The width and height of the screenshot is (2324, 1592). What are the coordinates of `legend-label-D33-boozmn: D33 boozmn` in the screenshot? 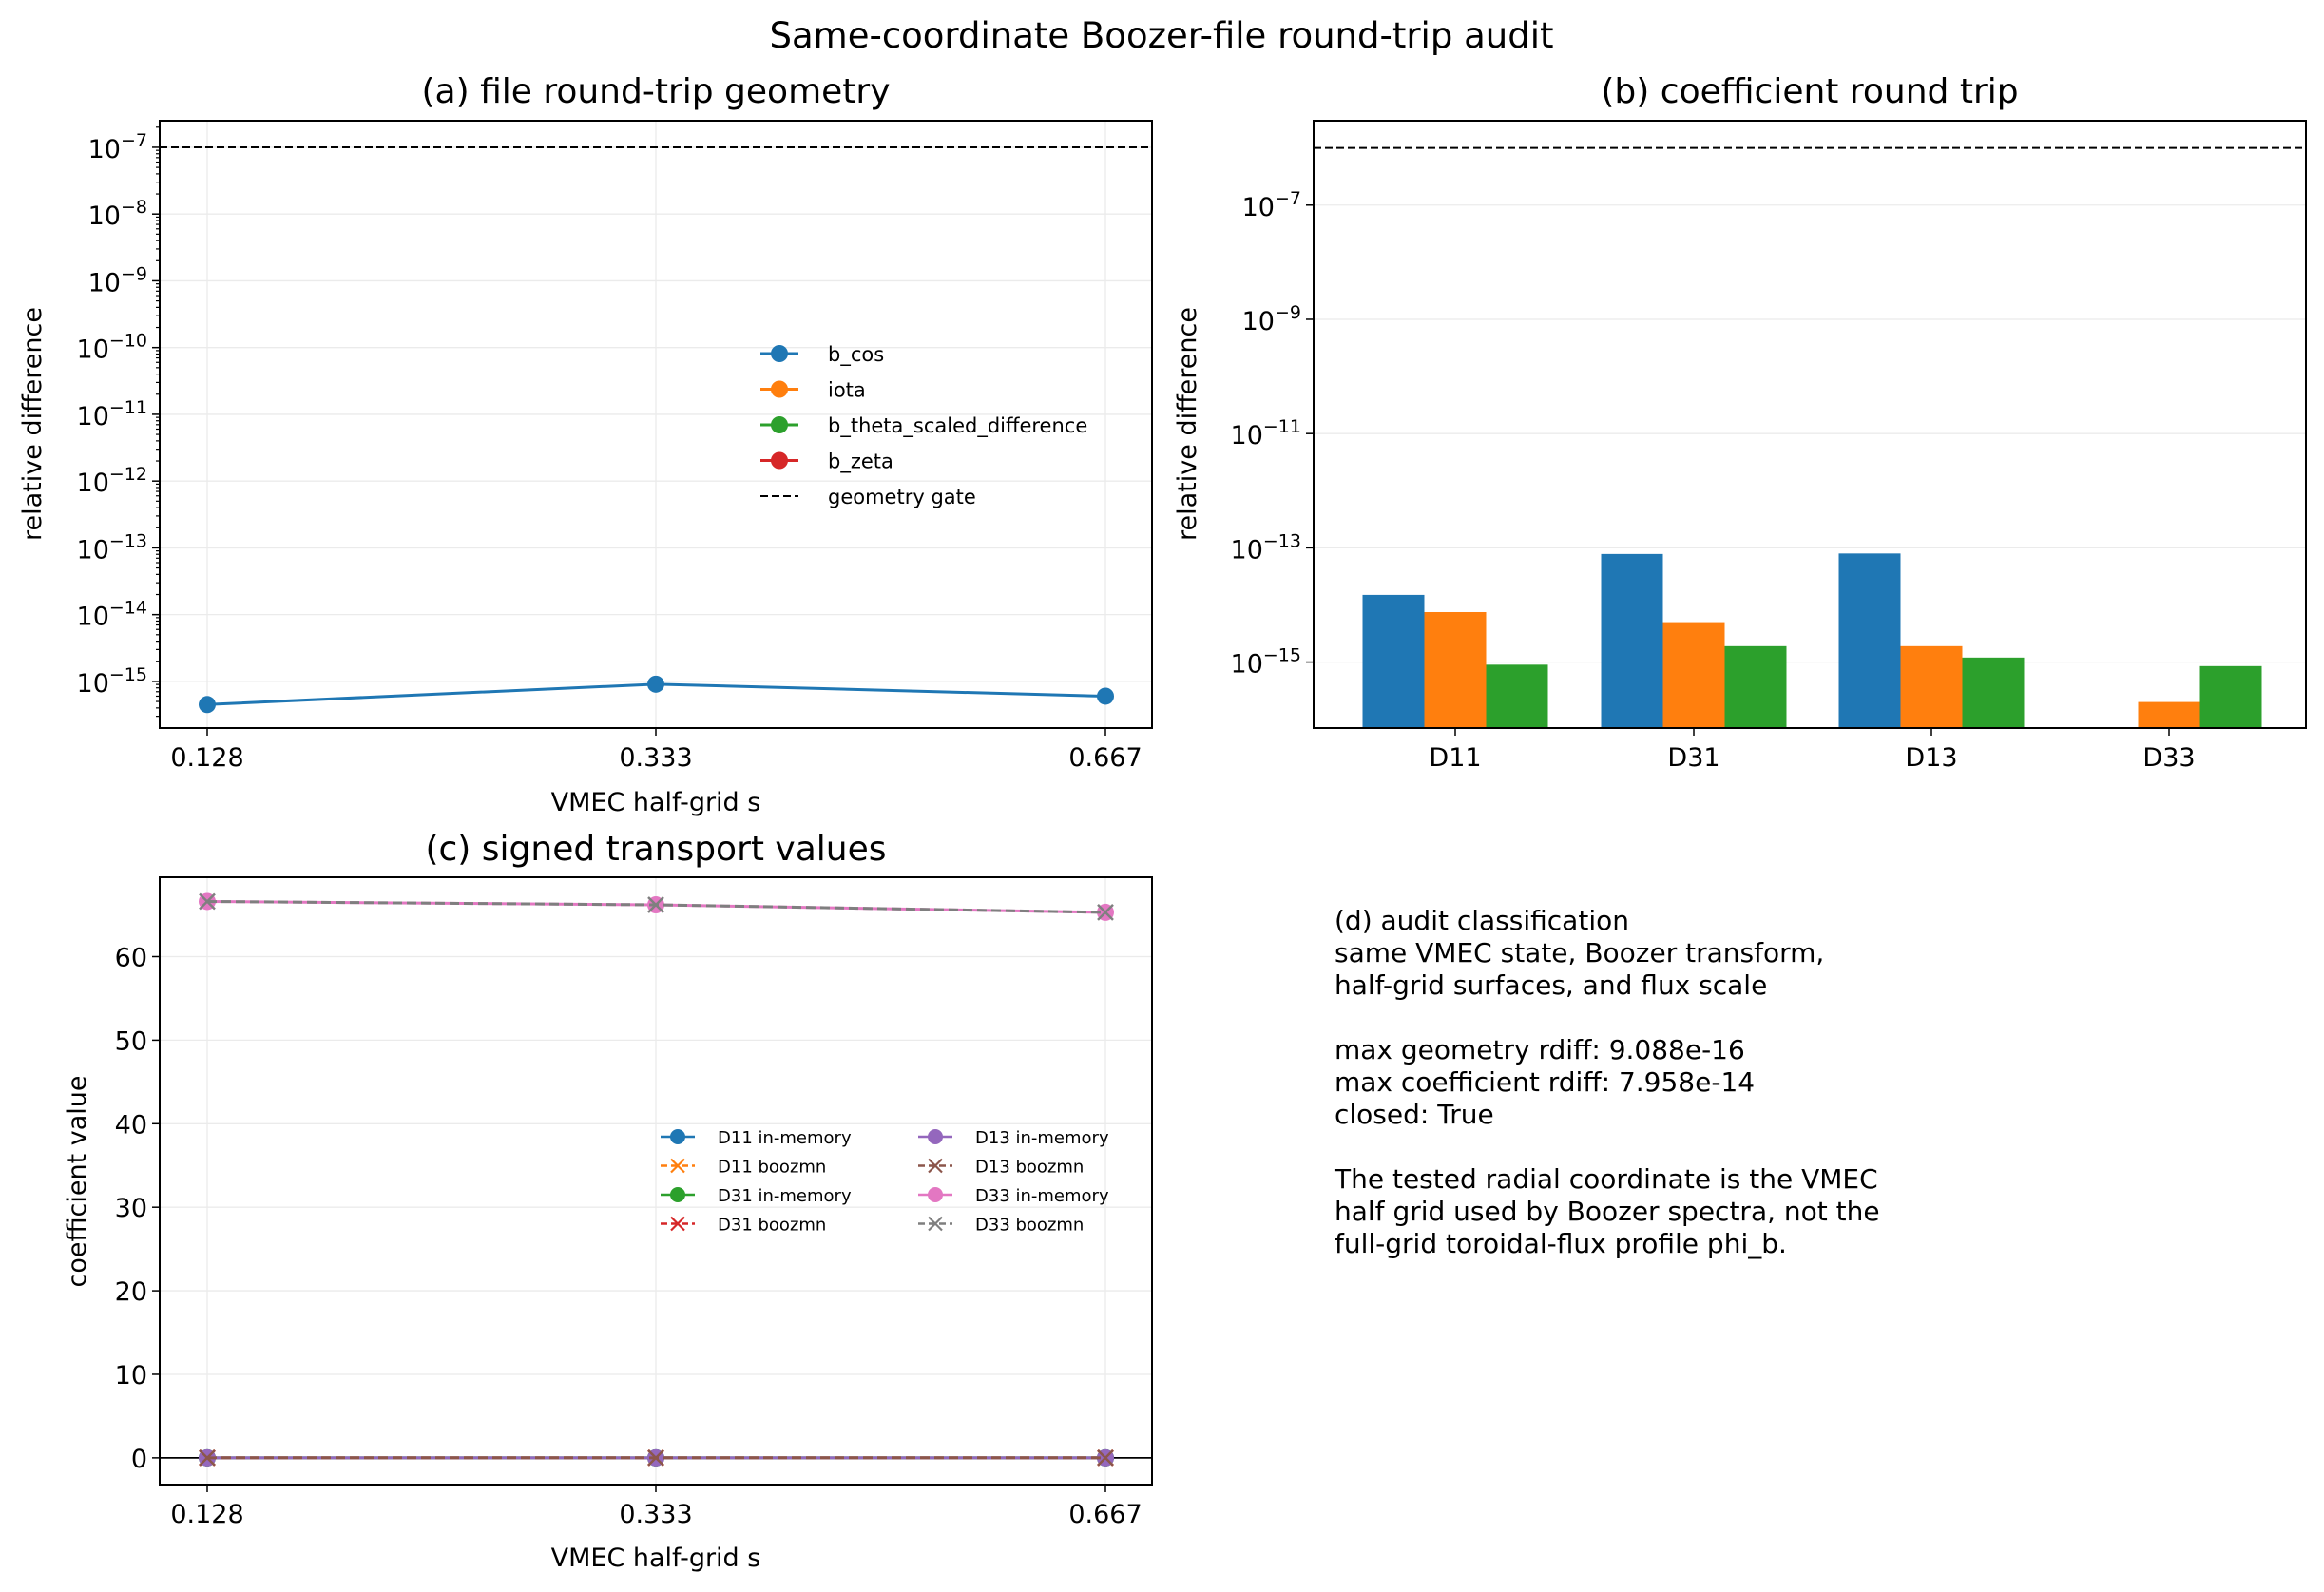 It's located at (1029, 1226).